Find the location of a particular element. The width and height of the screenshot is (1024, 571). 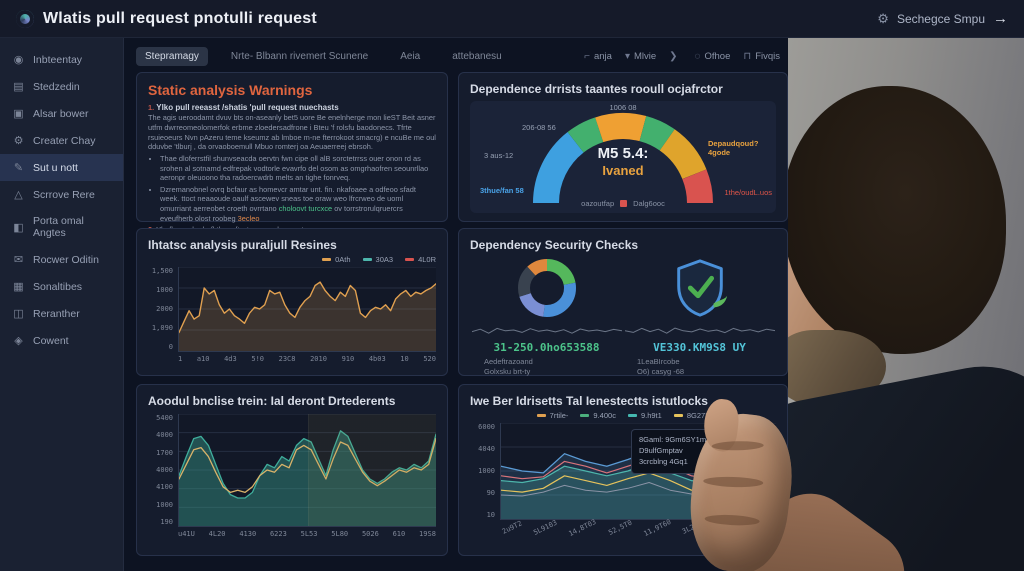

legend-label: 9.h9t1 is located at coordinates (651, 415).